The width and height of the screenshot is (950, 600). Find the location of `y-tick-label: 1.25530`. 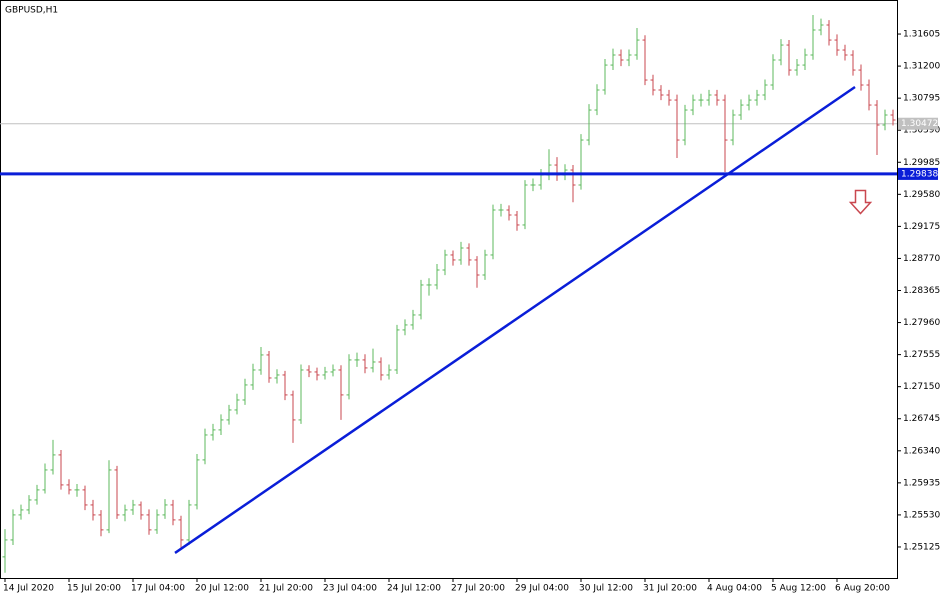

y-tick-label: 1.25530 is located at coordinates (921, 515).